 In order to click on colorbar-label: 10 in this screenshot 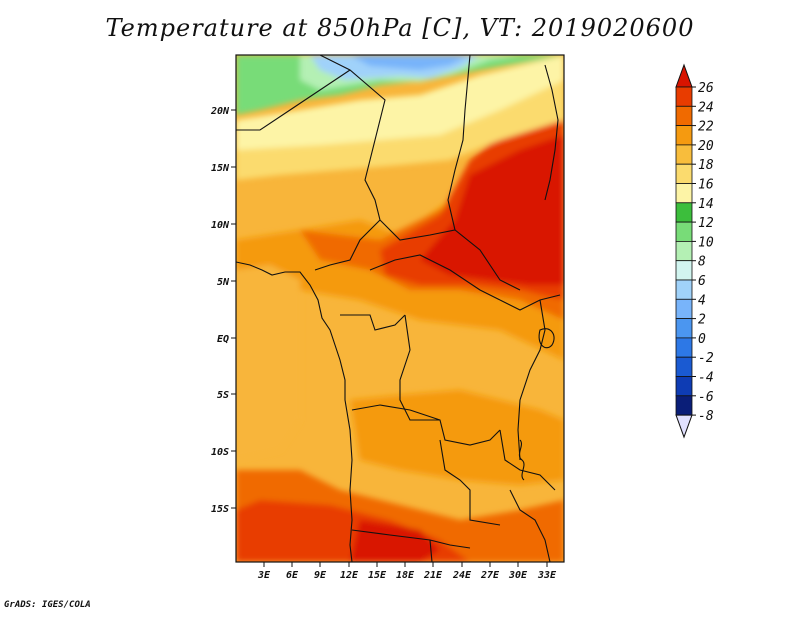, I will do `click(706, 242)`.